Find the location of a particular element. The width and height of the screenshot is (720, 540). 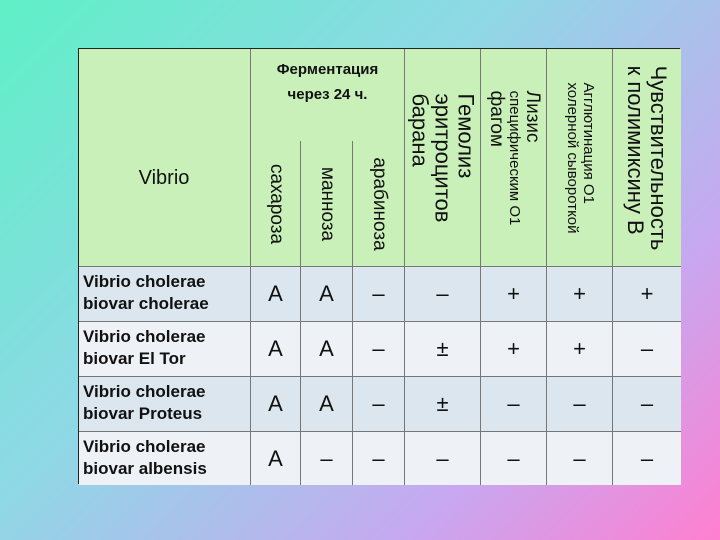

row-name-line2: biovar cholerae is located at coordinates (146, 303).